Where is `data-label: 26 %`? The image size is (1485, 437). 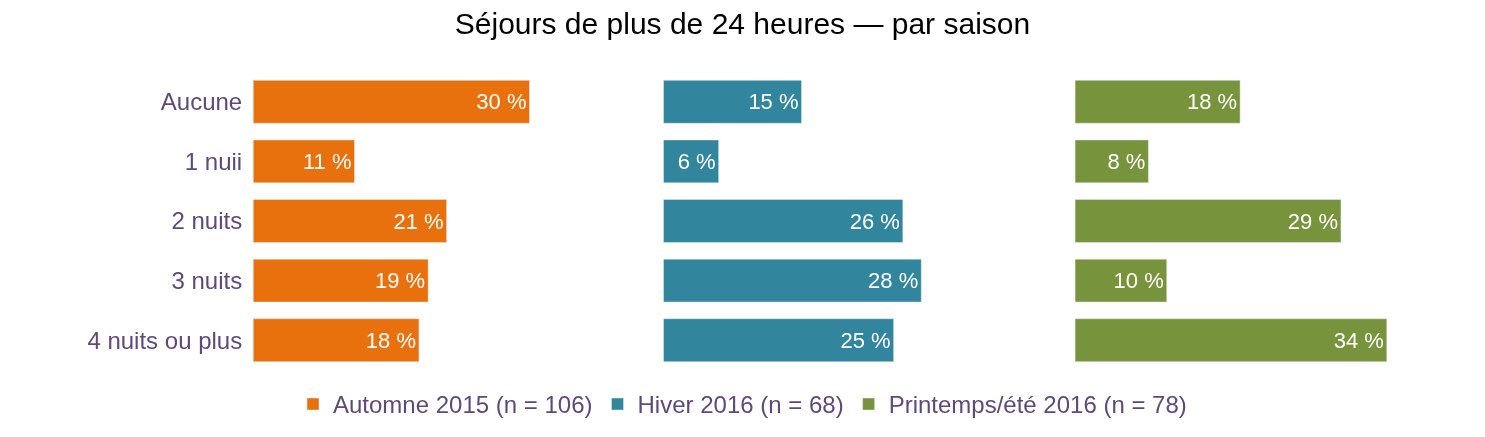 data-label: 26 % is located at coordinates (874, 221).